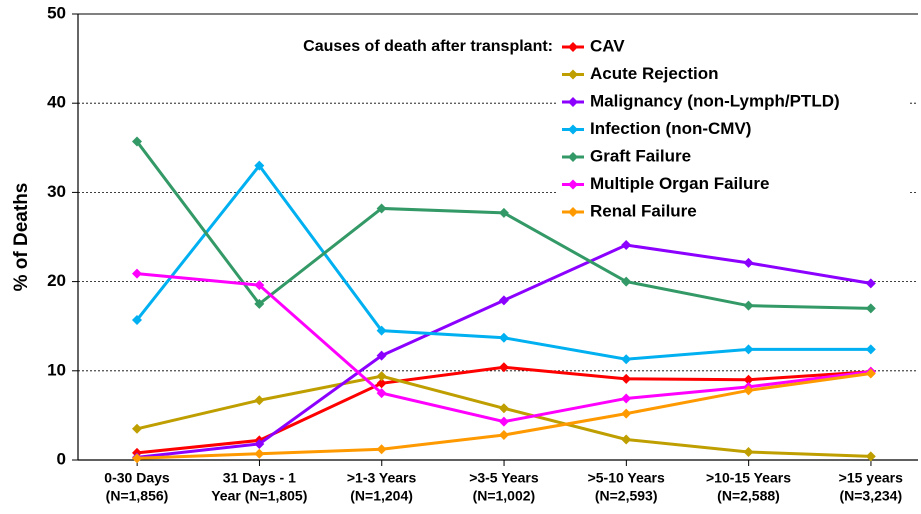 This screenshot has height=514, width=921. What do you see at coordinates (670, 128) in the screenshot?
I see `legend-label: Infection (non-CMV)` at bounding box center [670, 128].